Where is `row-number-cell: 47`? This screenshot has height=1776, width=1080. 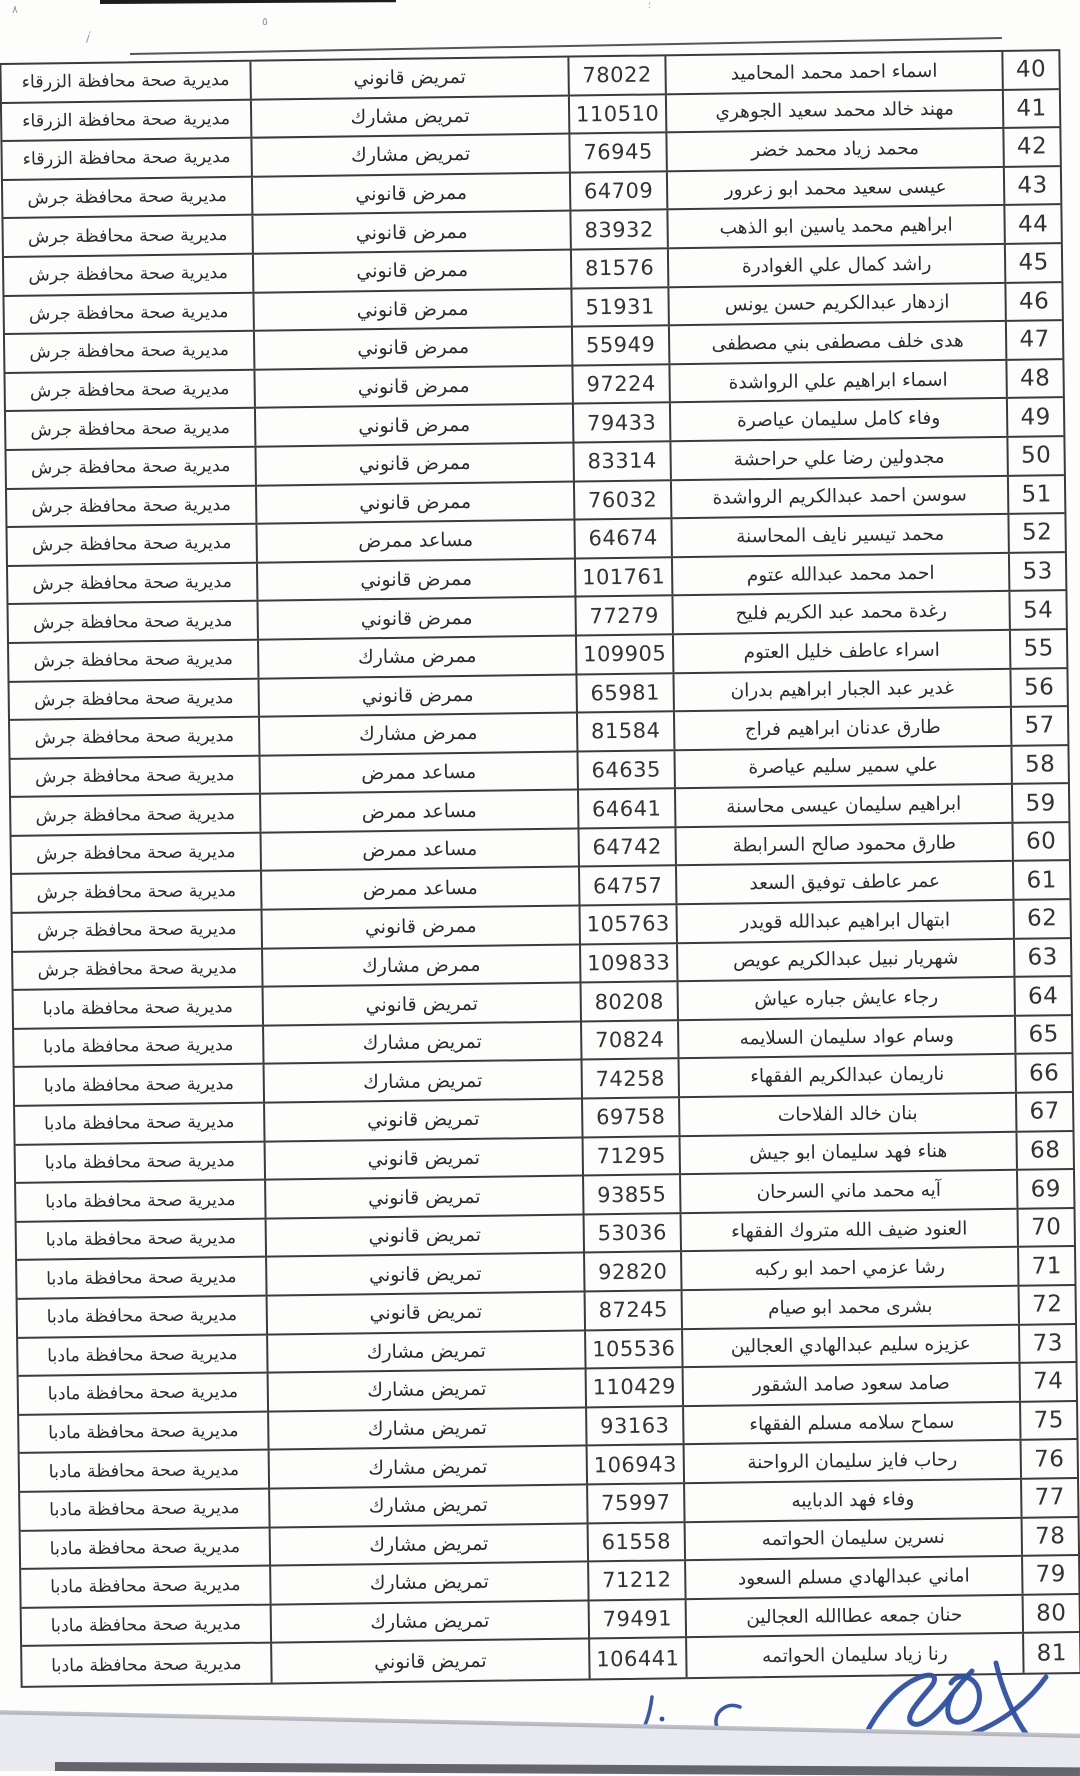 row-number-cell: 47 is located at coordinates (1033, 340).